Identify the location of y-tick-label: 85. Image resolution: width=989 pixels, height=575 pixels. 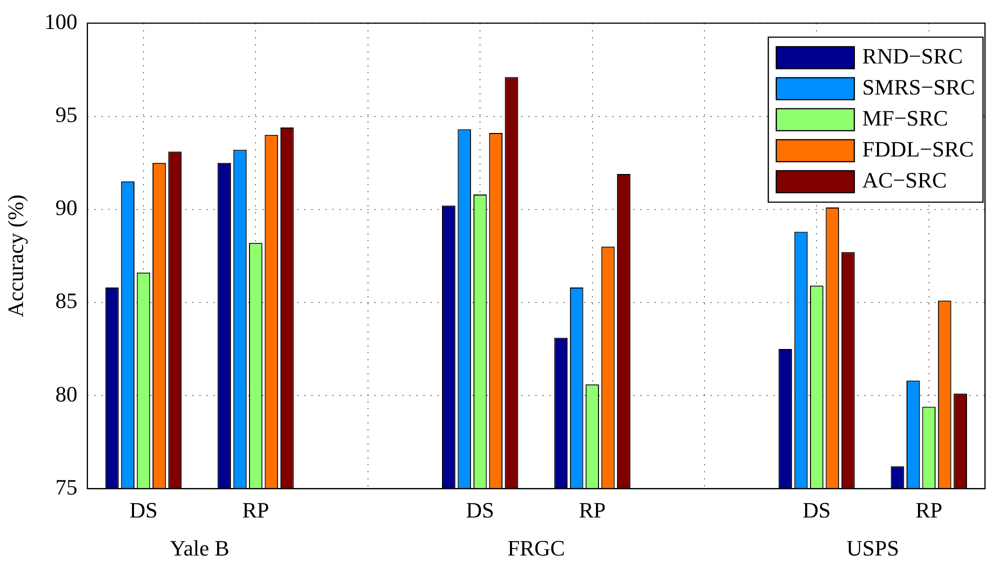
(66, 301).